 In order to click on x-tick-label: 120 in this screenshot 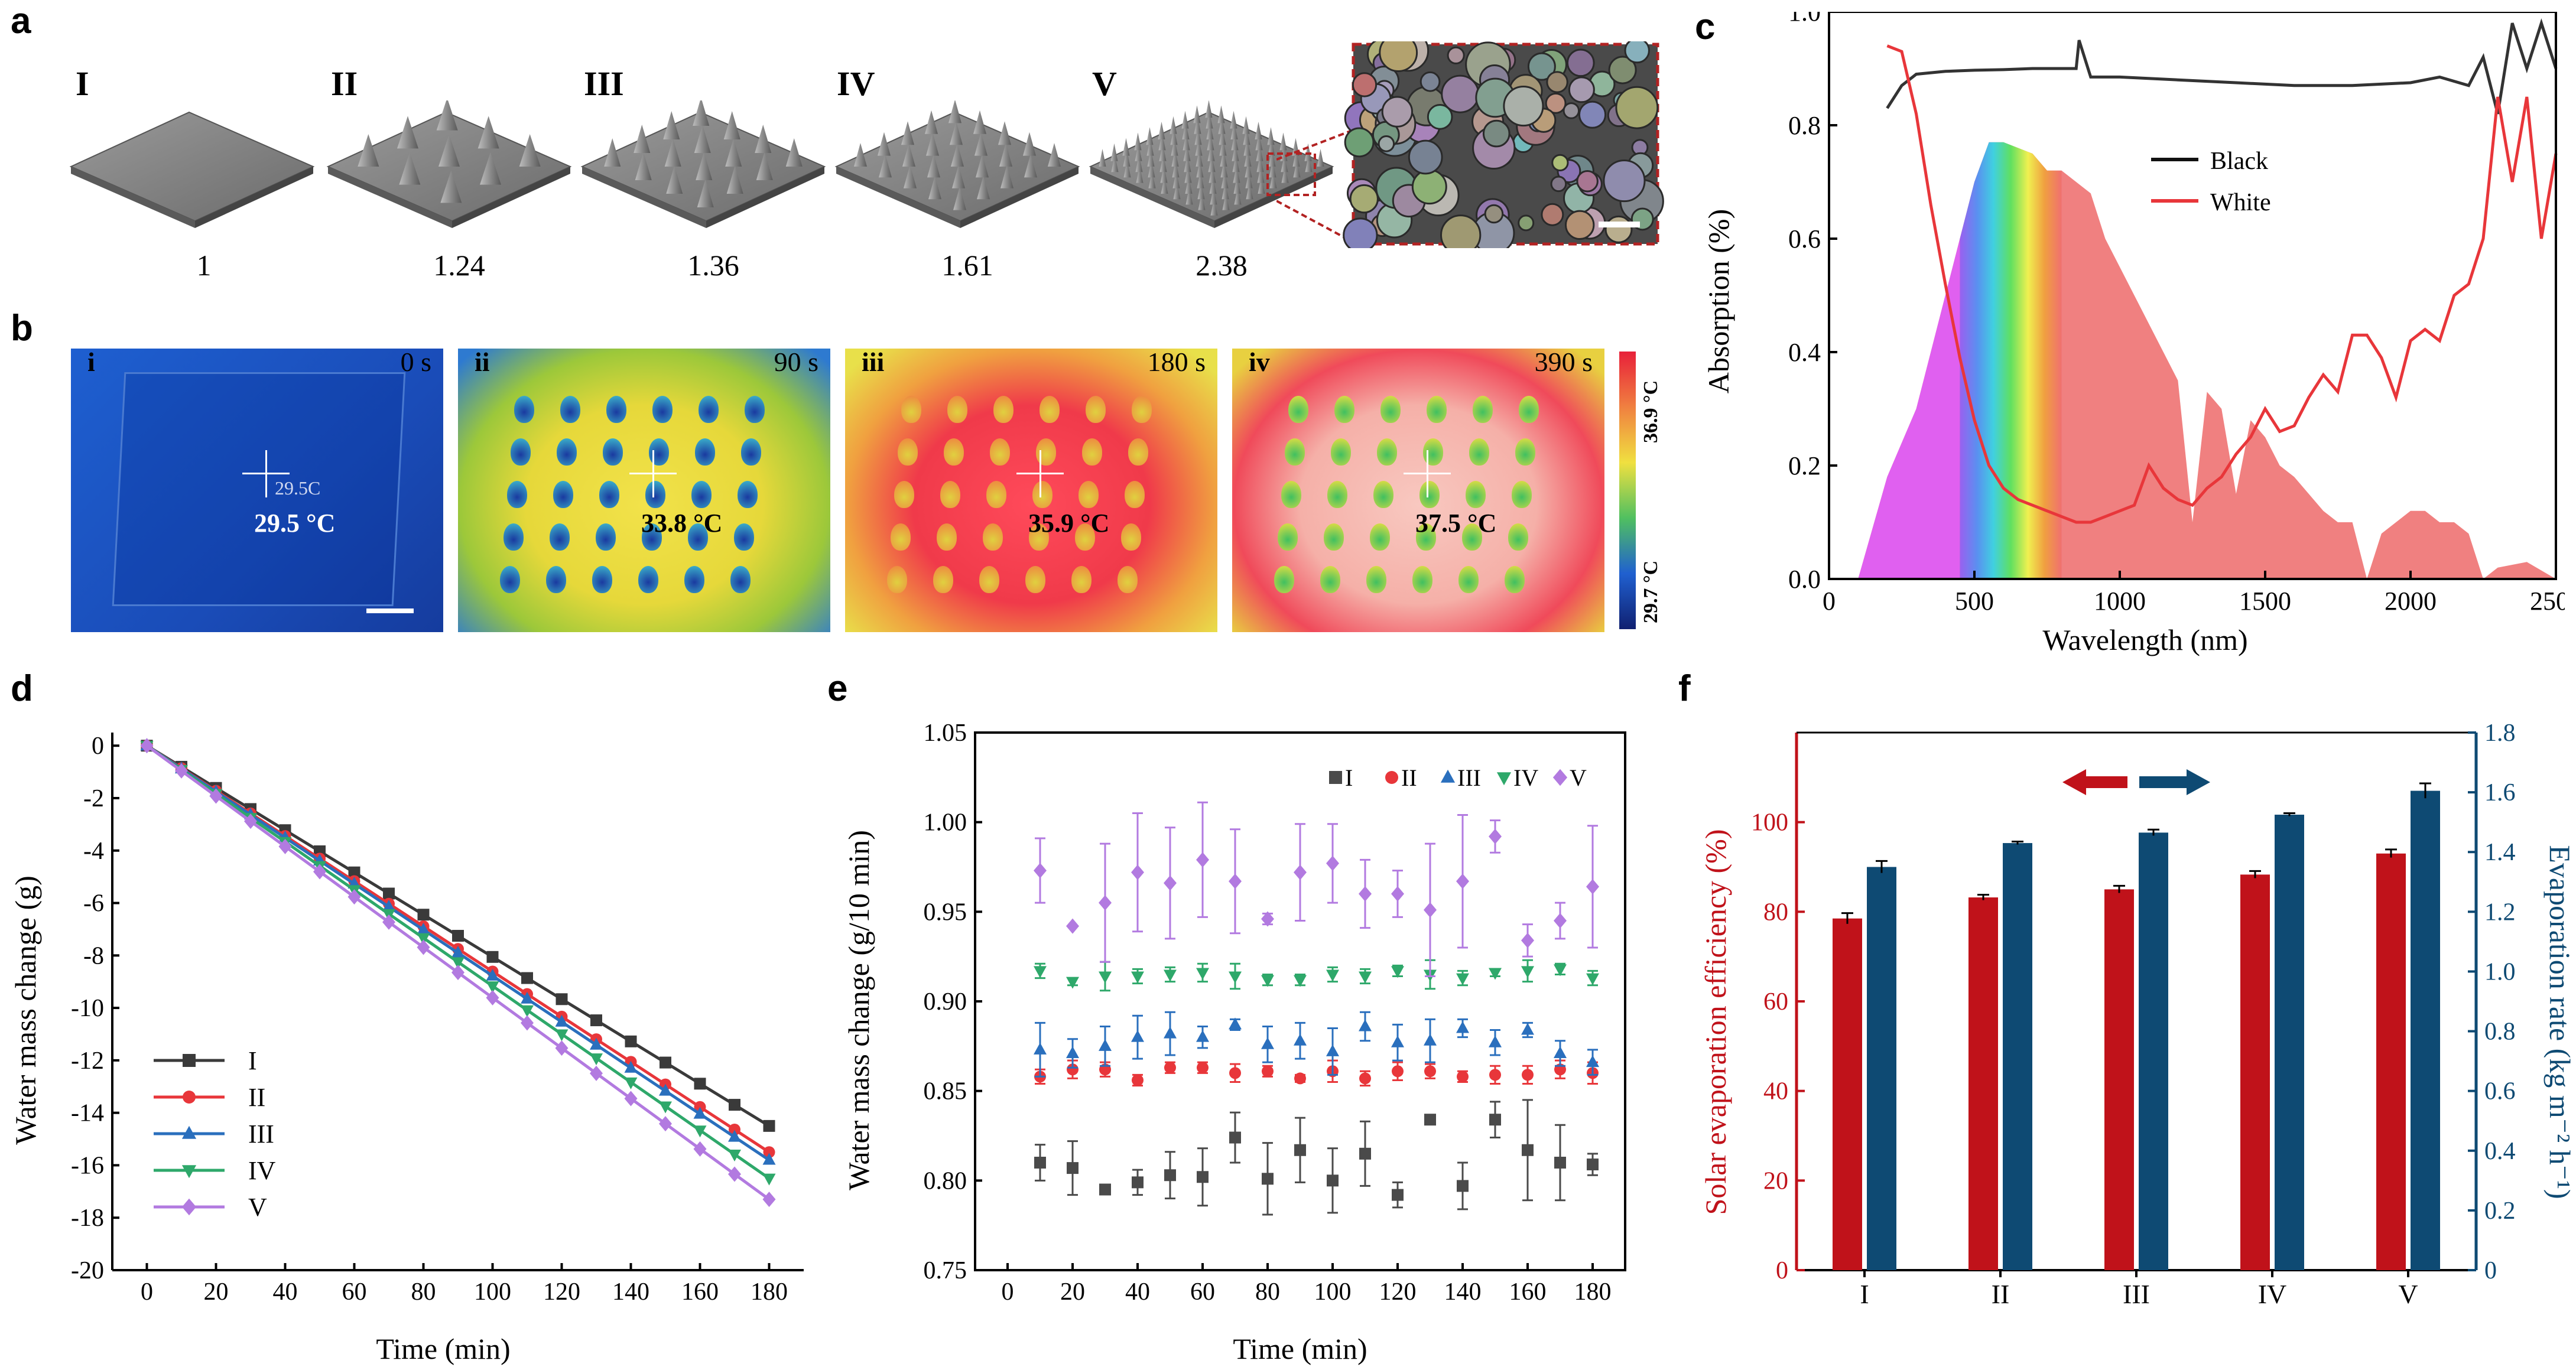, I will do `click(1398, 1292)`.